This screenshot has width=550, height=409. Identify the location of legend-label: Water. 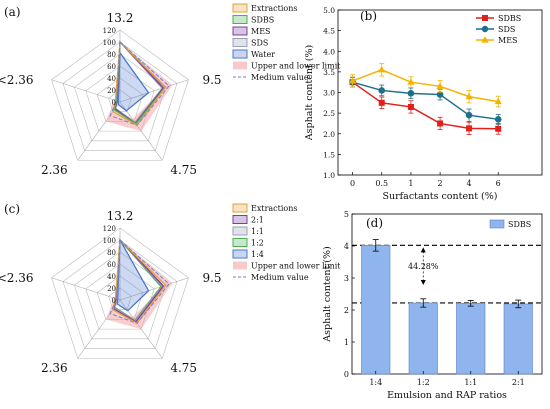
(263, 54).